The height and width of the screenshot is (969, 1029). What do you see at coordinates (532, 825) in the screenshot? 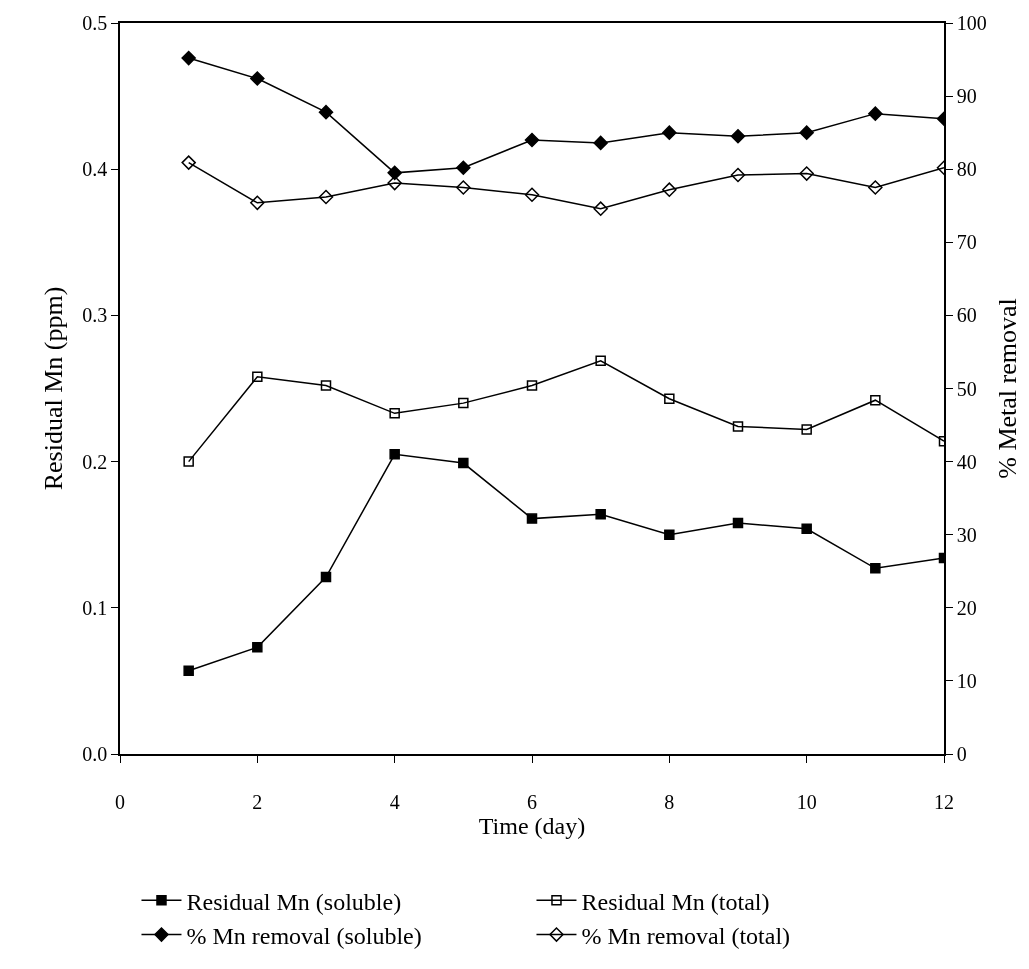
I see `x-axis-title: Time (day)` at bounding box center [532, 825].